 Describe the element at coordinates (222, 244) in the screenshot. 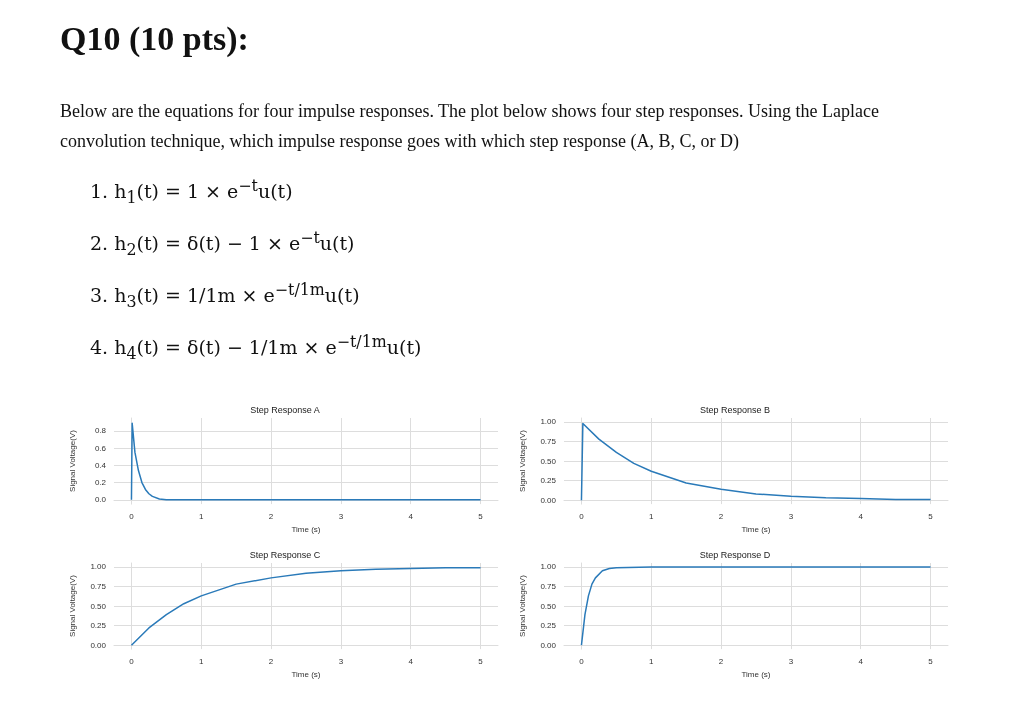

I see `text: 2. h$_{2}$(t) = δ(t) − 1 × e$^{−t}$u(t)` at that location.